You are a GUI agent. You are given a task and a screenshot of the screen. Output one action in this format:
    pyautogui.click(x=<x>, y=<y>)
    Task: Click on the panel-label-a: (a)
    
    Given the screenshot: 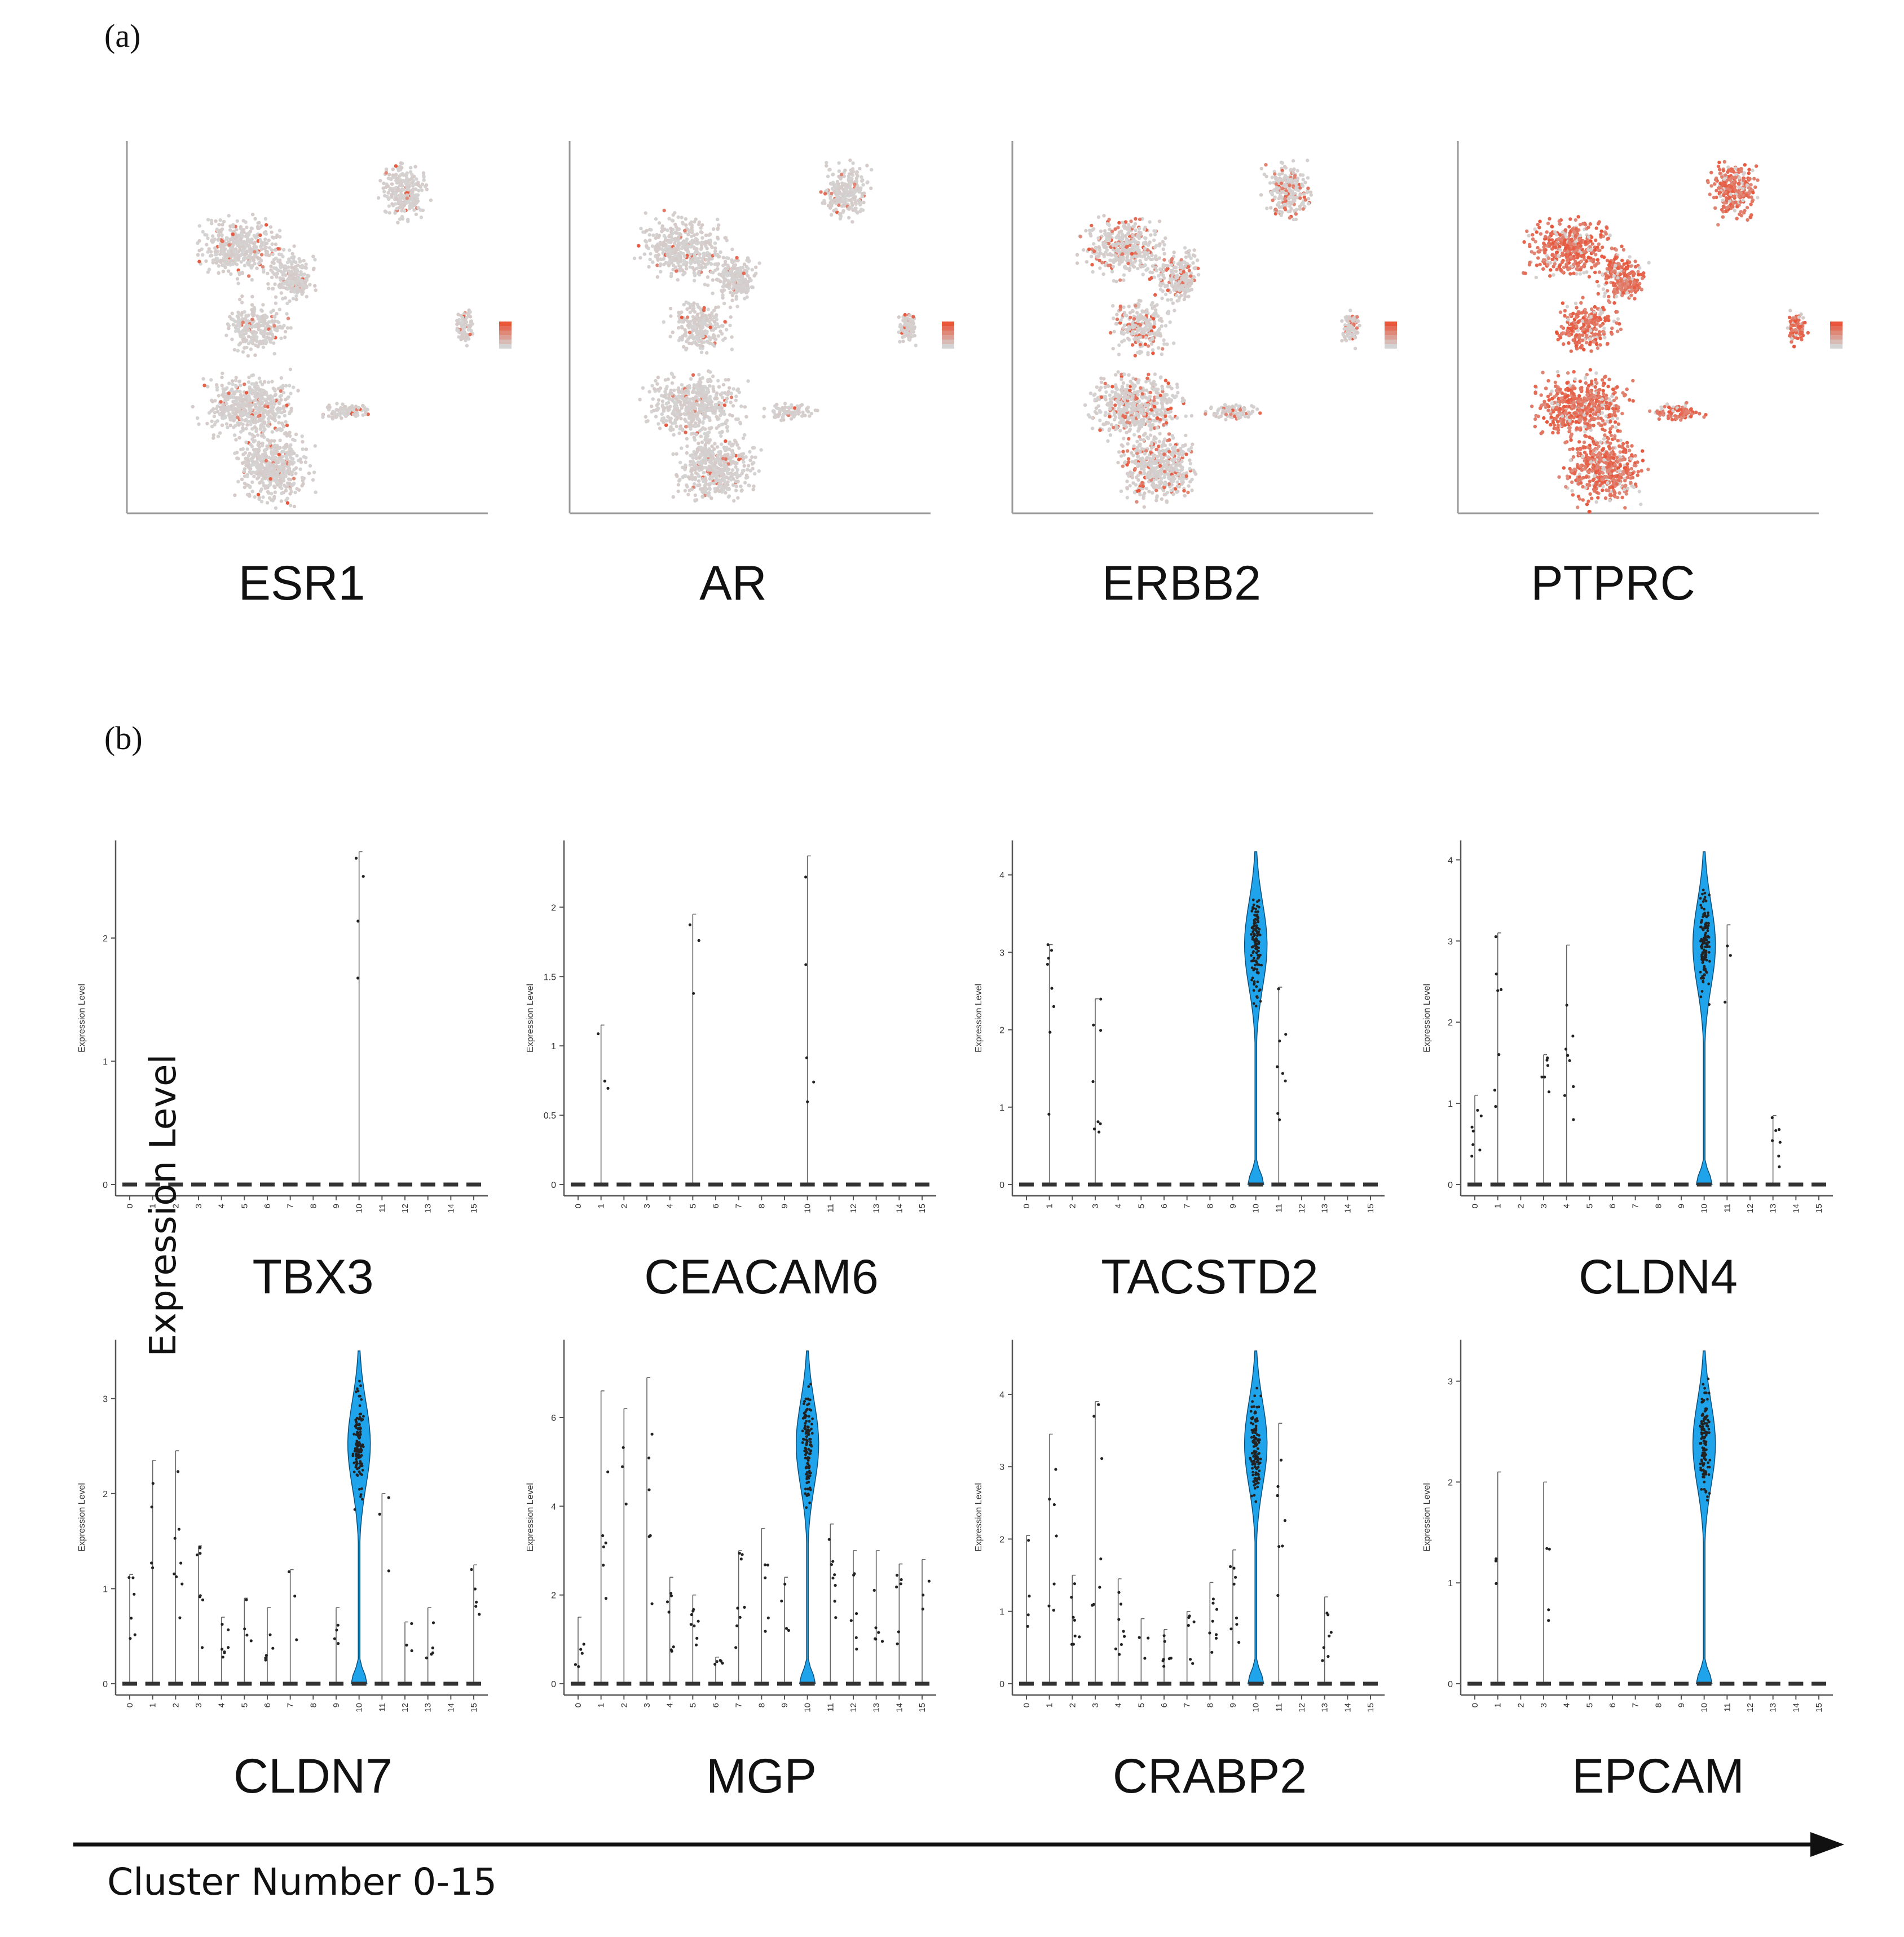 What is the action you would take?
    pyautogui.click(x=122, y=35)
    